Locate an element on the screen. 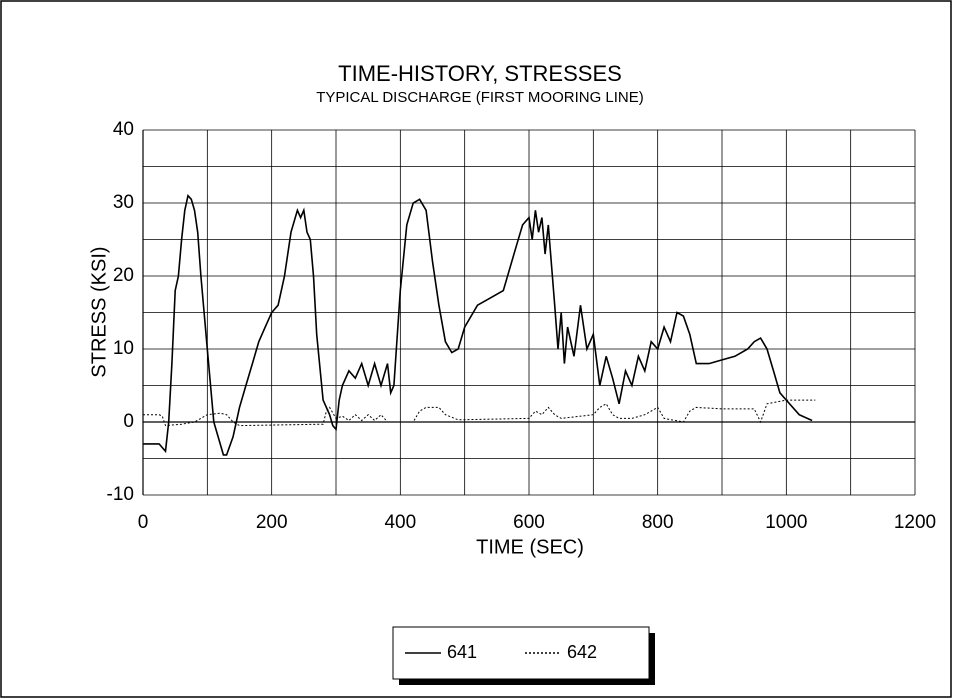  y-tick-label: 40 is located at coordinates (123, 129).